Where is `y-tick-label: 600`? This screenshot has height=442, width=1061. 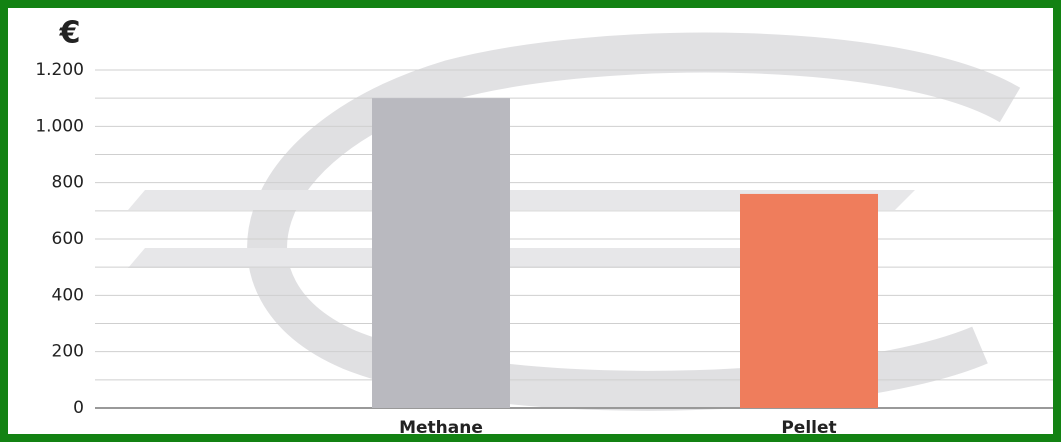
y-tick-label: 600 is located at coordinates (68, 239).